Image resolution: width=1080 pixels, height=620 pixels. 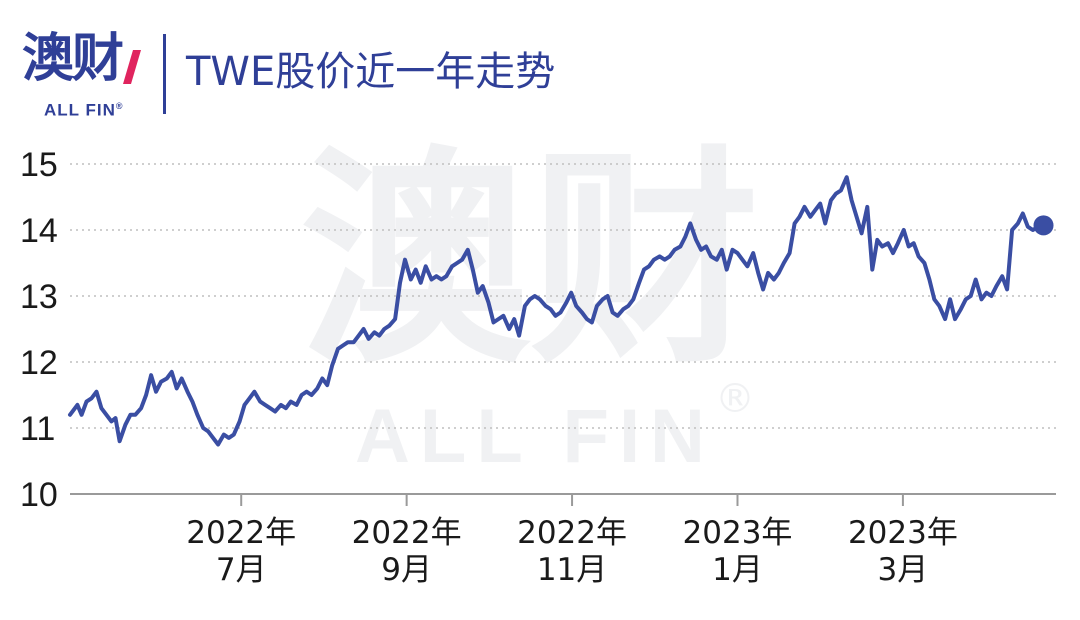 I want to click on logo-english-text: ALL FIN®, so click(x=84, y=108).